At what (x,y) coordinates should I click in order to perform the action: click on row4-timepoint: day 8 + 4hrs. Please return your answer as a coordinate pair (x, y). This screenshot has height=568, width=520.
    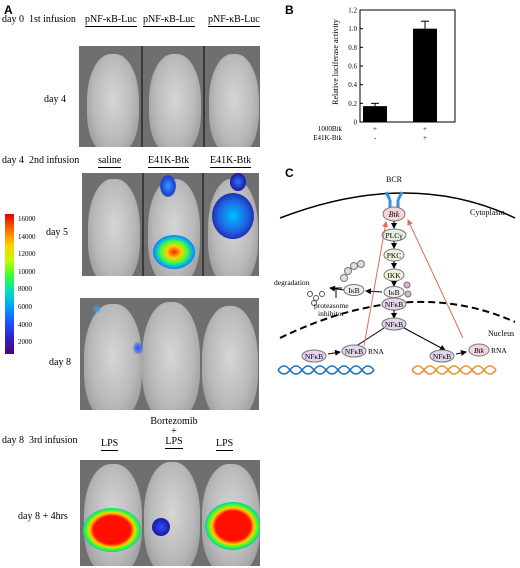
    Looking at the image, I should click on (43, 516).